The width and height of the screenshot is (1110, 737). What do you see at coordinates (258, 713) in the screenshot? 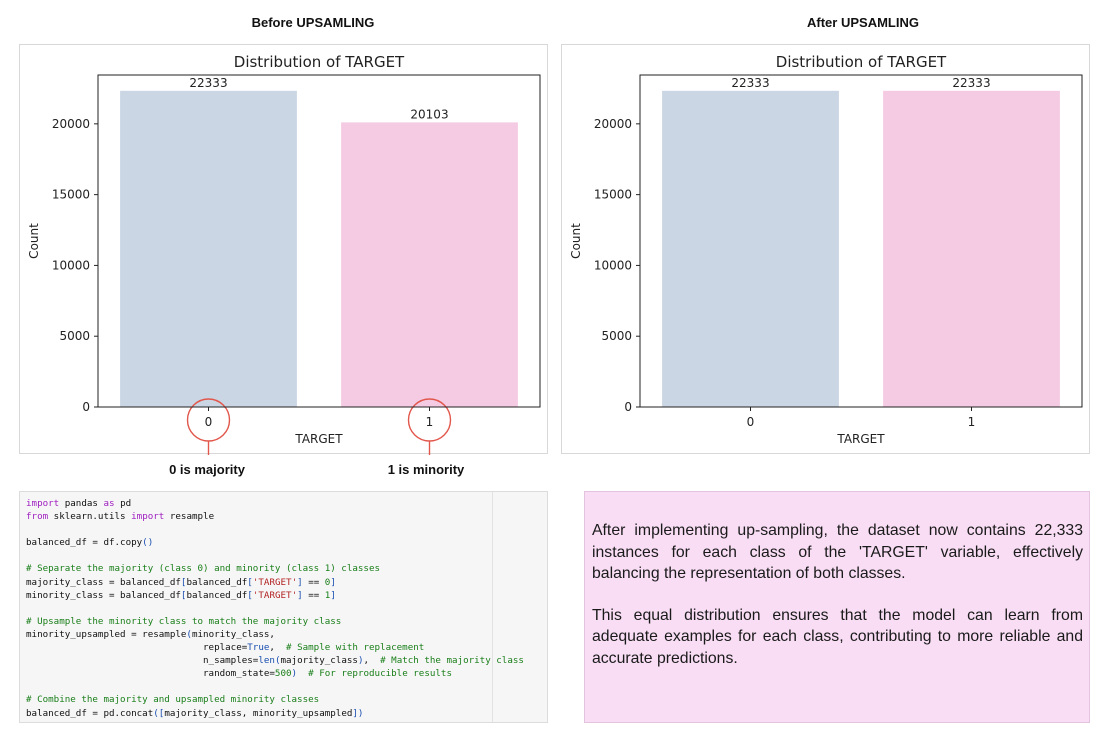
I see `code-token: majority_class, minority_upsampled` at bounding box center [258, 713].